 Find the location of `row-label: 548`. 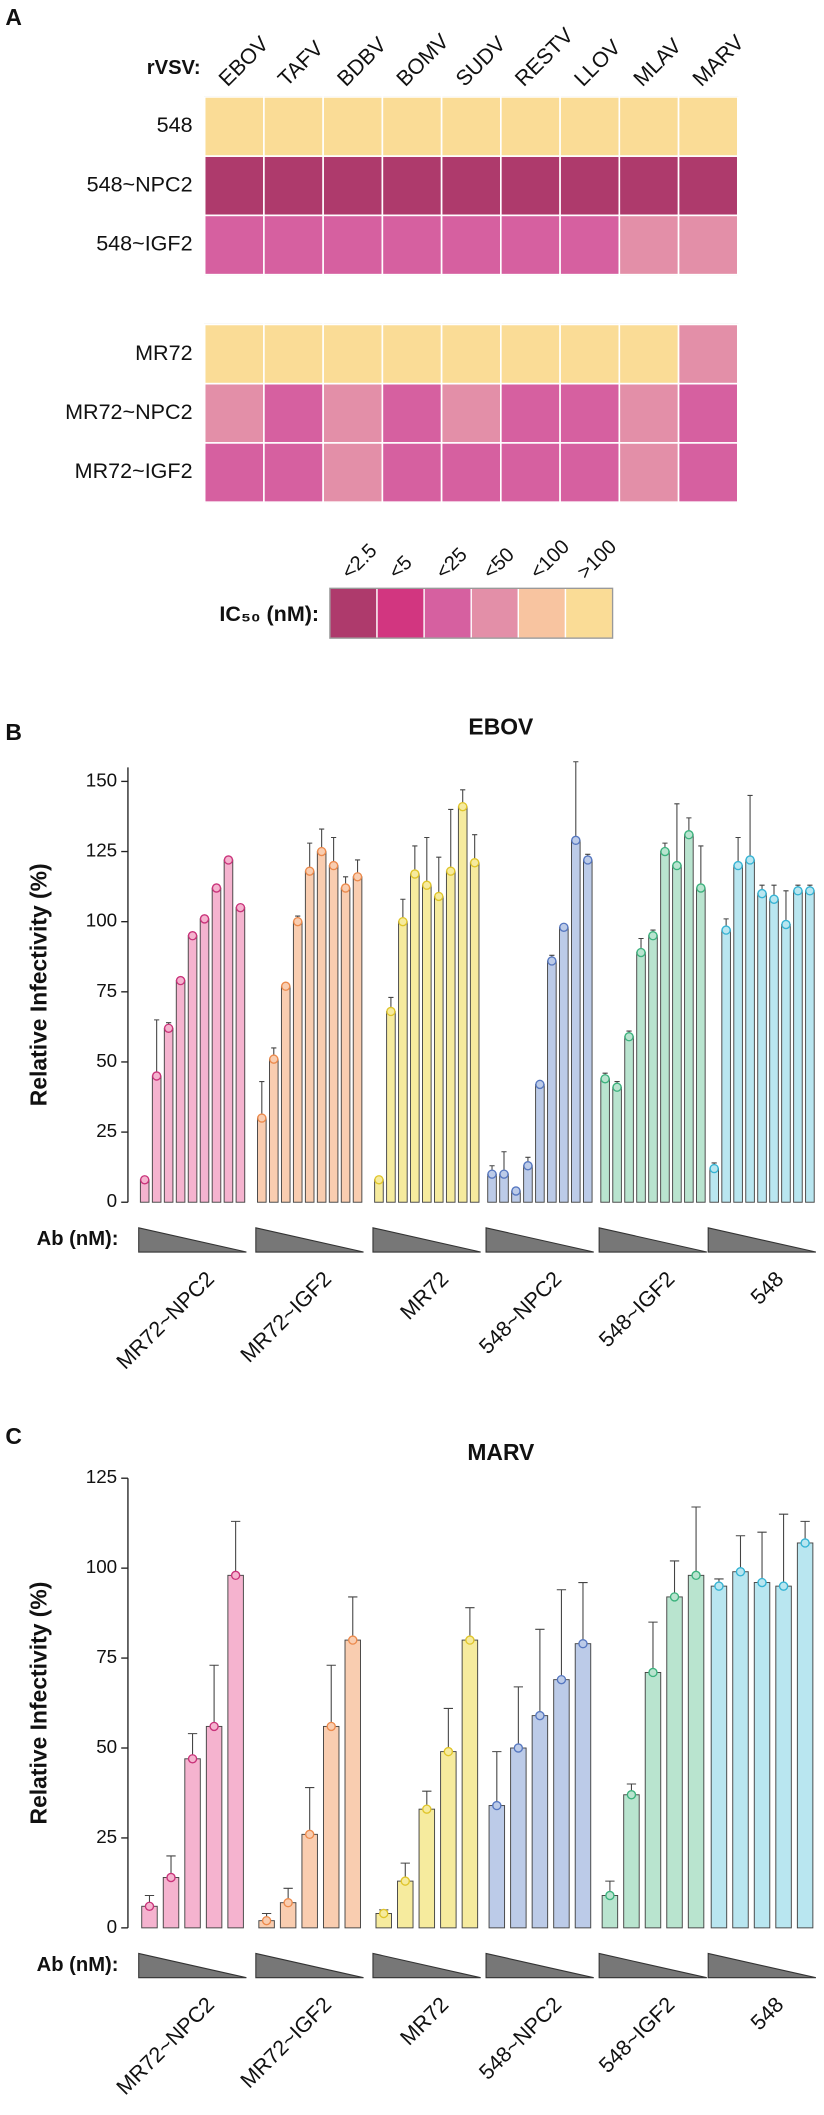

row-label: 548 is located at coordinates (175, 125).